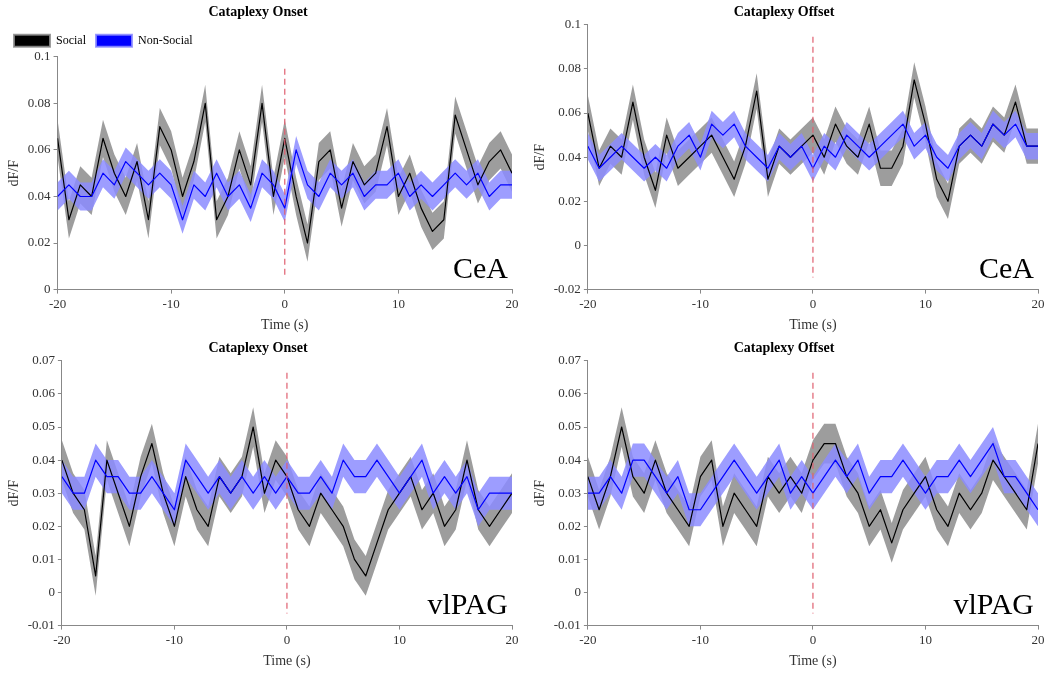 The height and width of the screenshot is (673, 1052). What do you see at coordinates (71, 39) in the screenshot?
I see `legend-label: Social` at bounding box center [71, 39].